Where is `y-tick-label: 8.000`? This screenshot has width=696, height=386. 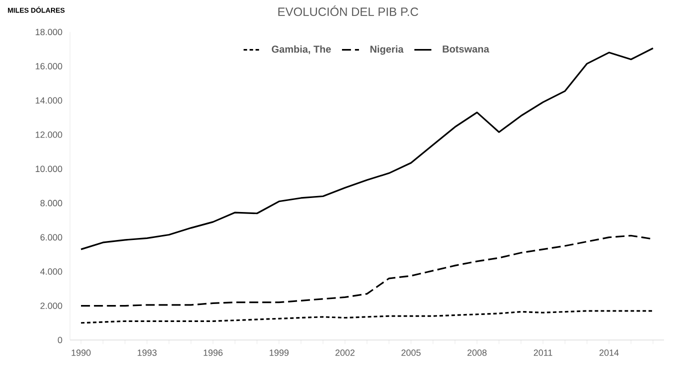 y-tick-label: 8.000 is located at coordinates (51, 203).